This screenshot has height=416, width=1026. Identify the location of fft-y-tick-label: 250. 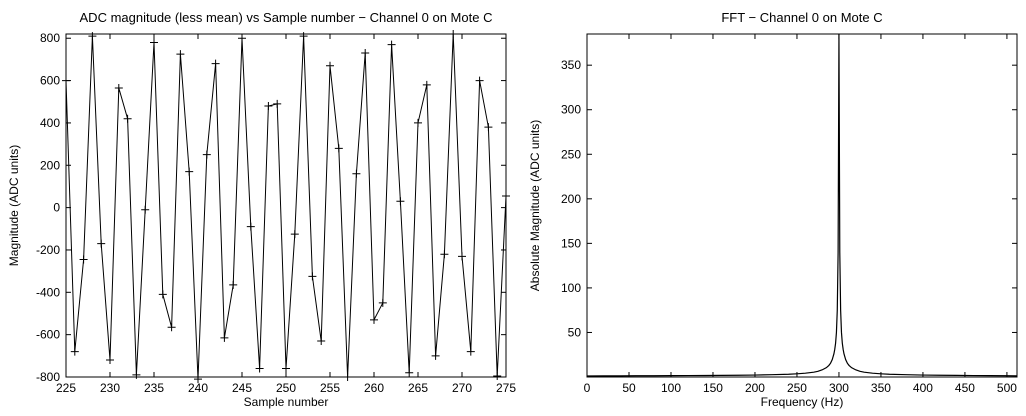
(571, 154).